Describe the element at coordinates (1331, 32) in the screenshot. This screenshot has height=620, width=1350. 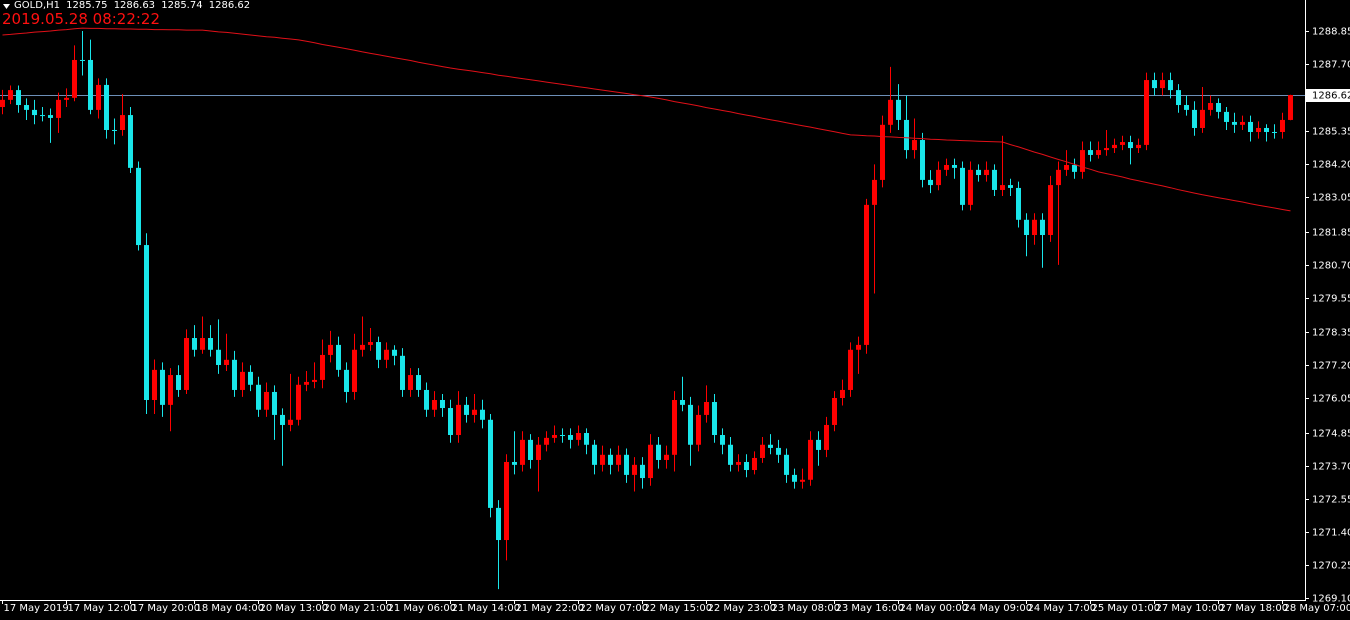
I see `y-tick-label: 1288.85` at that location.